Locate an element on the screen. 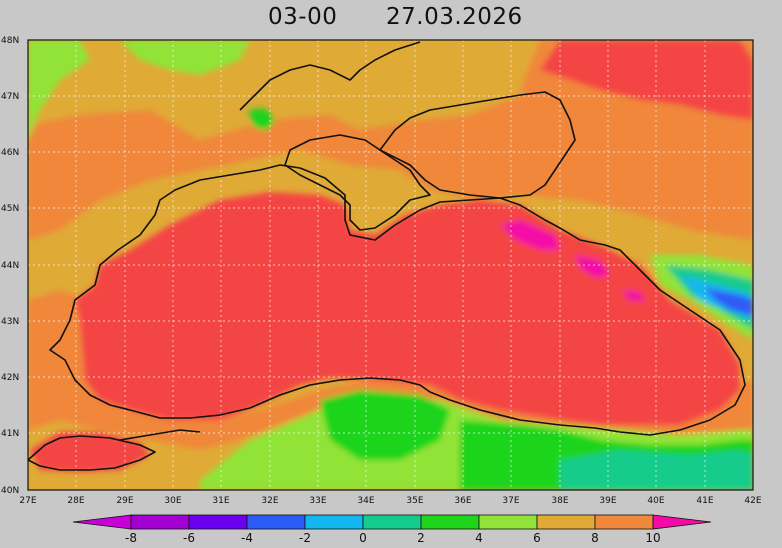  latitude-labels: 48N 47N 46N 45N 44N 43N 42N 41N 40N is located at coordinates (10, 266).